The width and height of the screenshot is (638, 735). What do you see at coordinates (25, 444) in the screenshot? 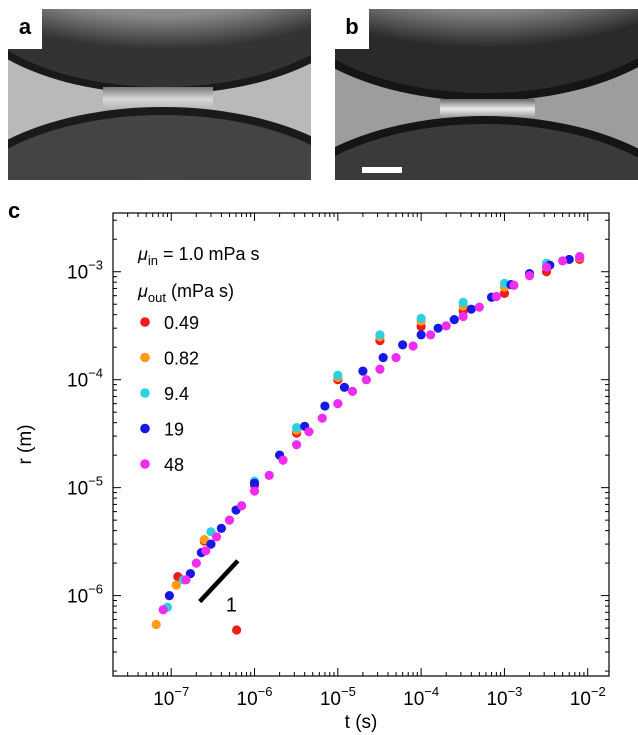
I see `y-axis-label: r (m)` at bounding box center [25, 444].